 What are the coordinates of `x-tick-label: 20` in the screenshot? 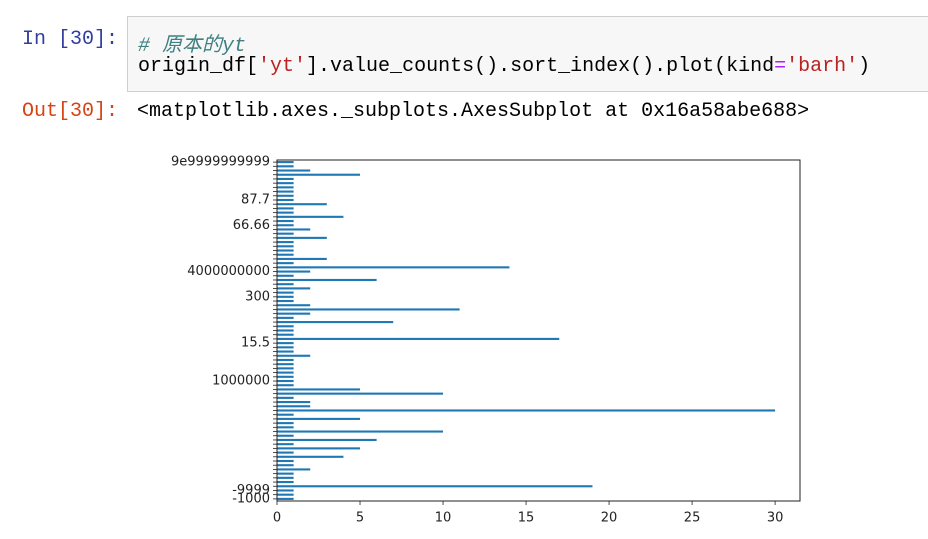 It's located at (609, 518).